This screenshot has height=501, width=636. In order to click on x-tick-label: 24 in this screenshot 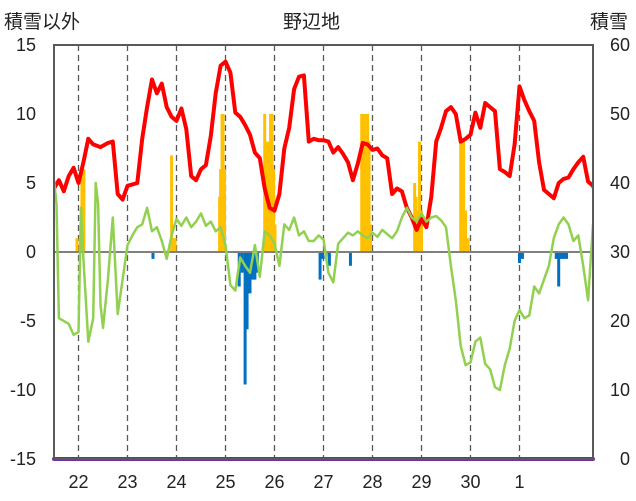, I will do `click(176, 482)`.